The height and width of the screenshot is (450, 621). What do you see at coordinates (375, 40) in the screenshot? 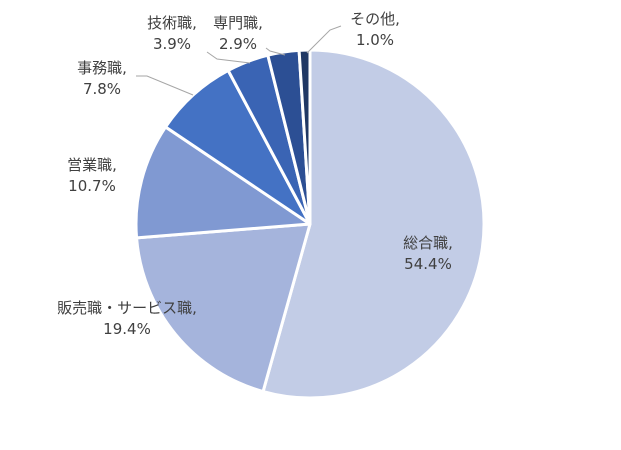
I see `slice-percent-label: 1.0%` at bounding box center [375, 40].